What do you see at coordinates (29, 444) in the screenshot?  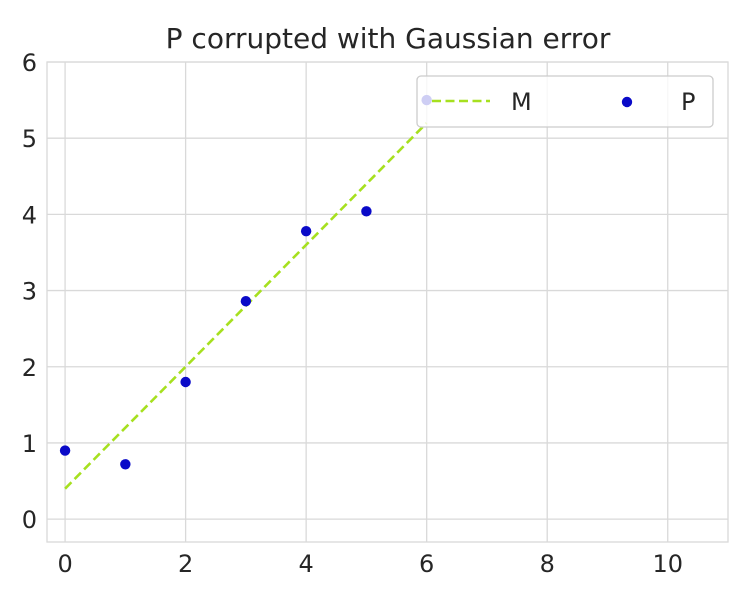 I see `y-tick-label: 1` at bounding box center [29, 444].